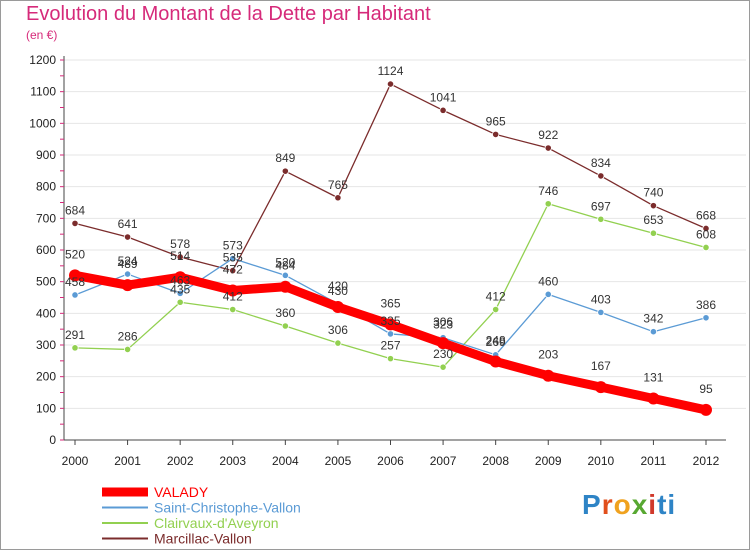 The width and height of the screenshot is (750, 550). What do you see at coordinates (180, 461) in the screenshot?
I see `x-tick-label: 2002` at bounding box center [180, 461].